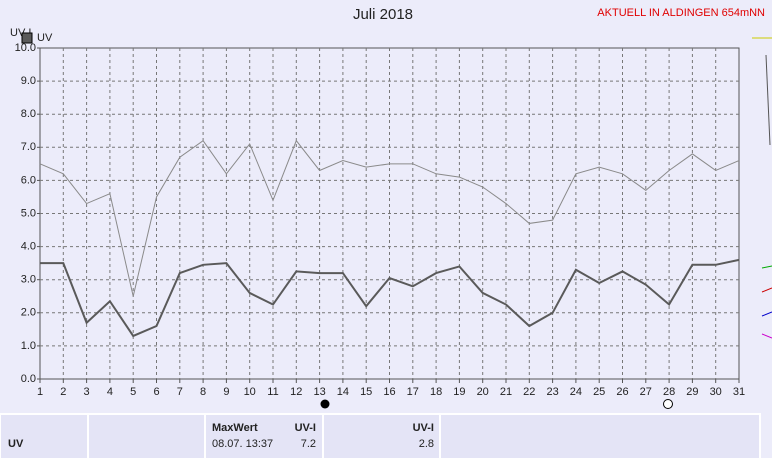 Image resolution: width=772 pixels, height=458 pixels. I want to click on y-tick-label: 5.0, so click(28, 213).